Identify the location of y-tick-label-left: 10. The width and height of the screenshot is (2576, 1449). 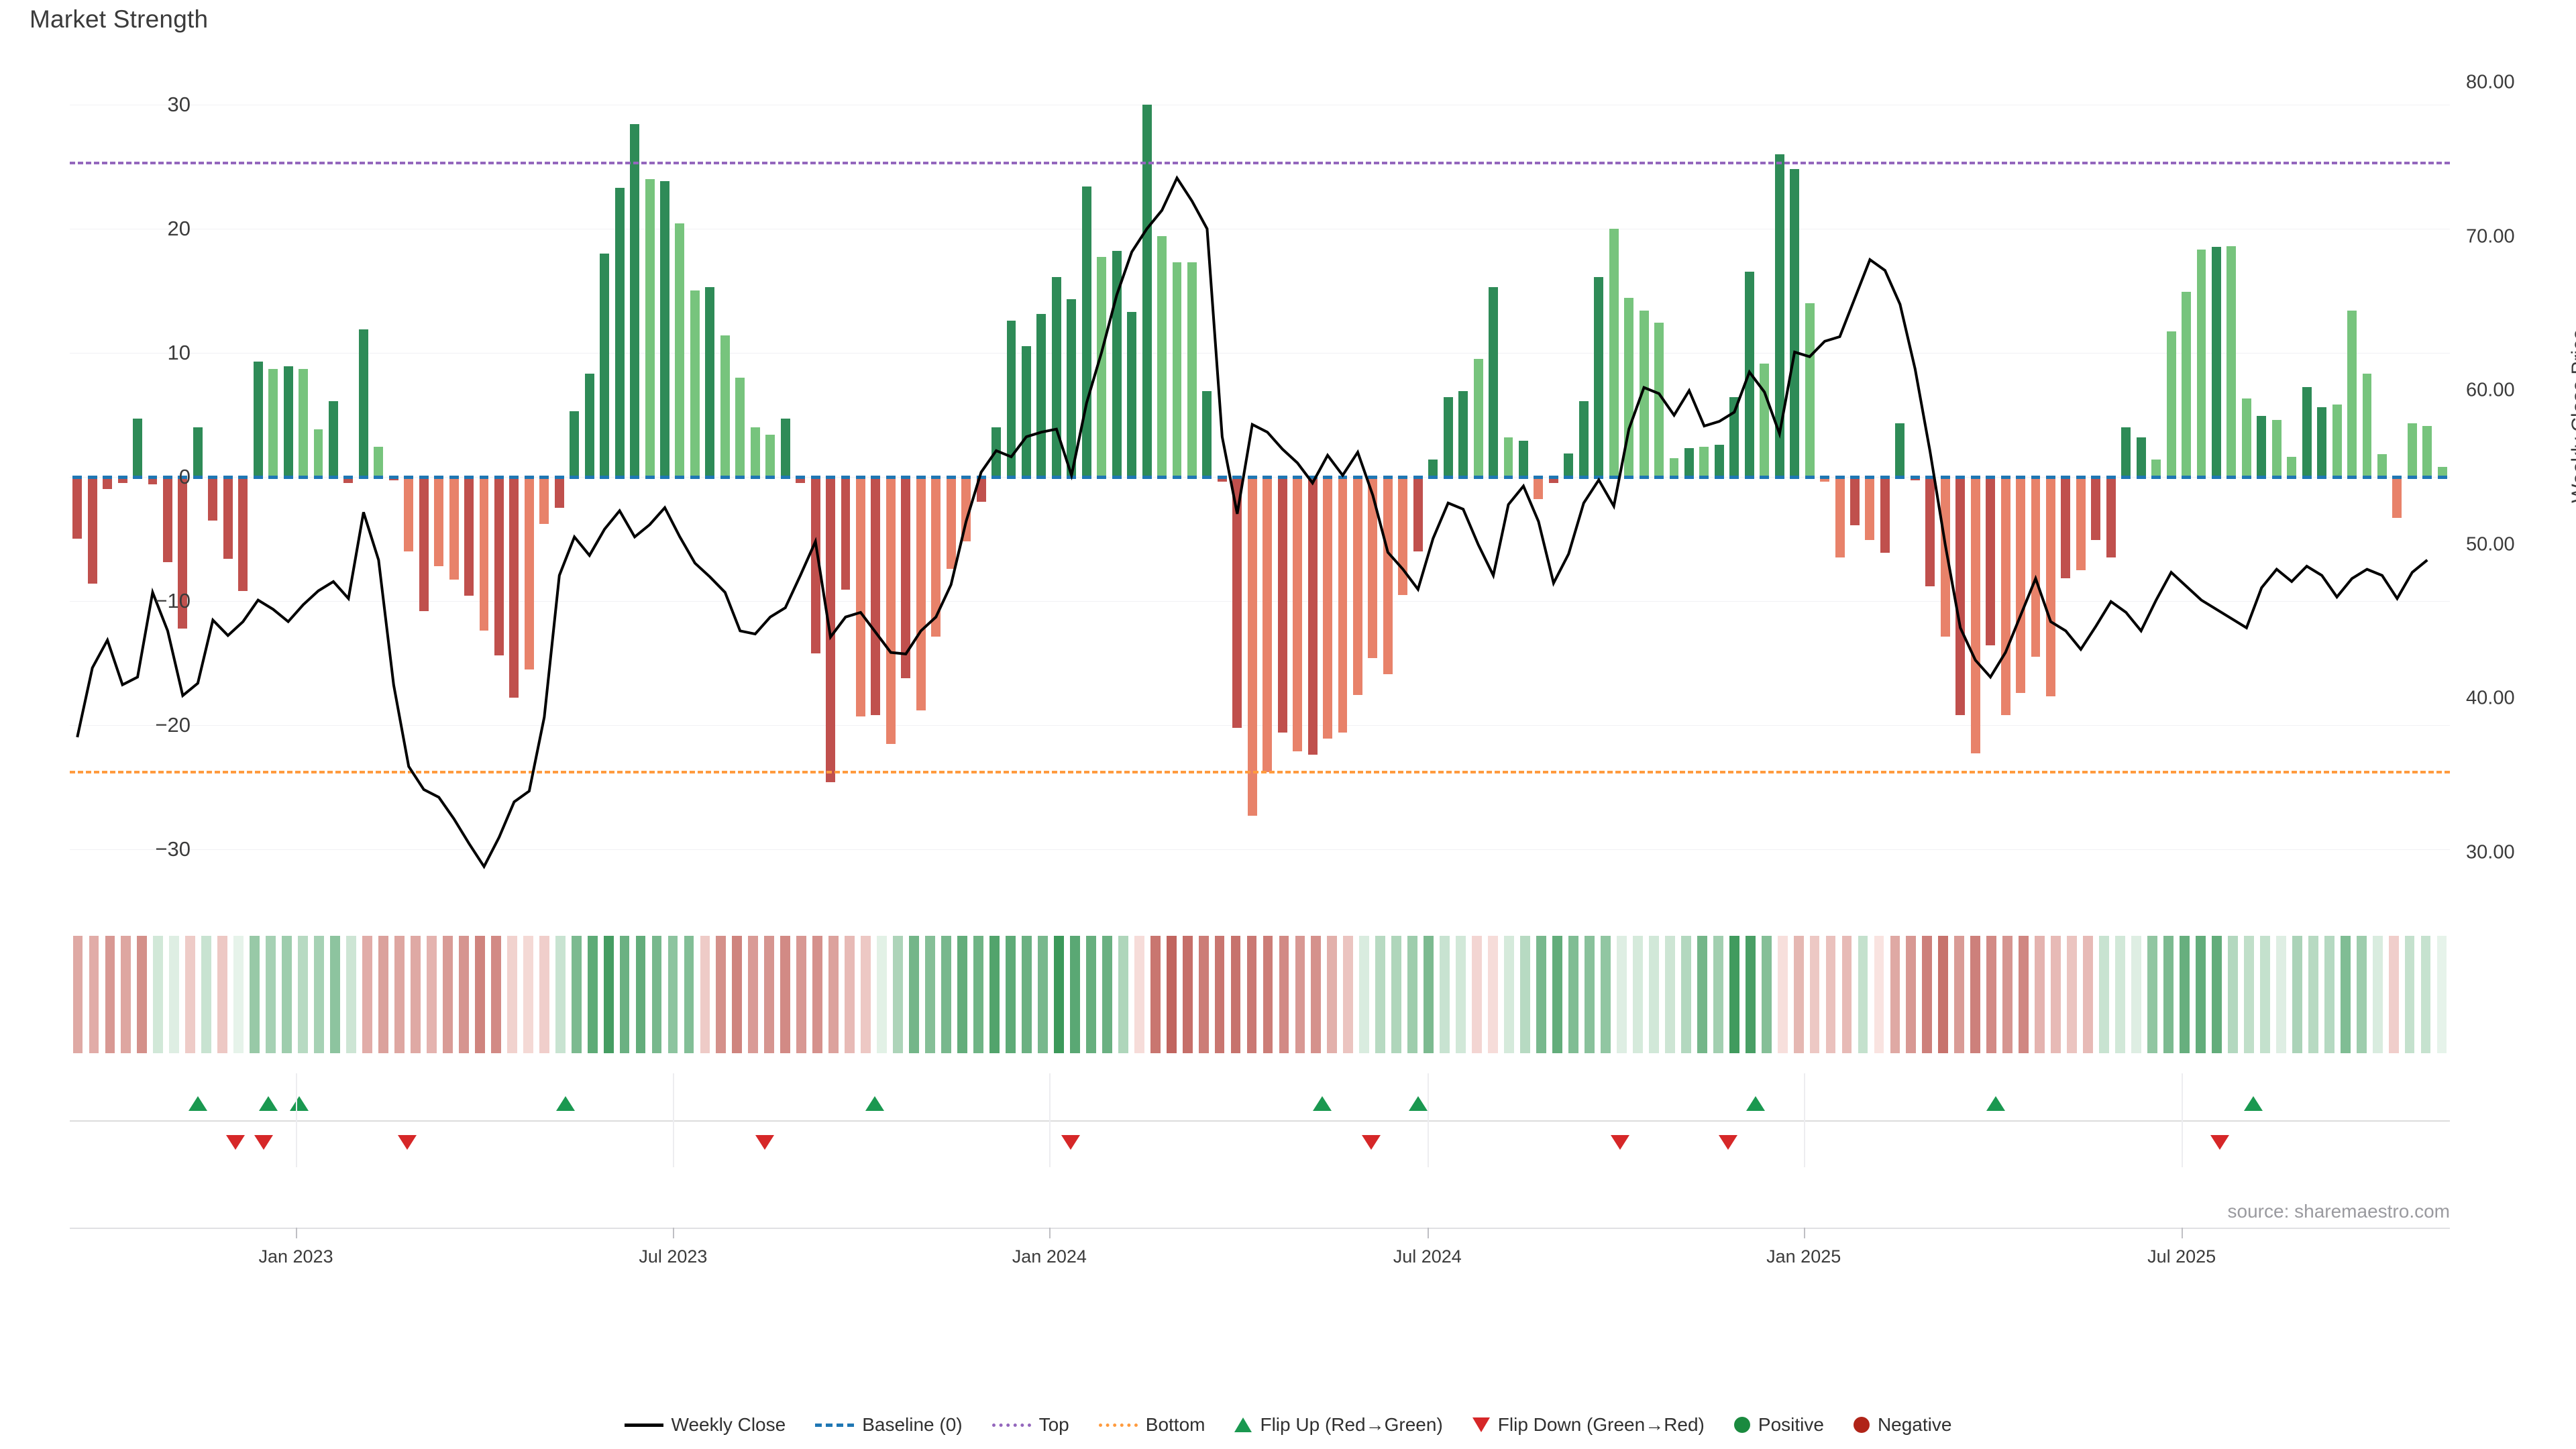
(179, 352).